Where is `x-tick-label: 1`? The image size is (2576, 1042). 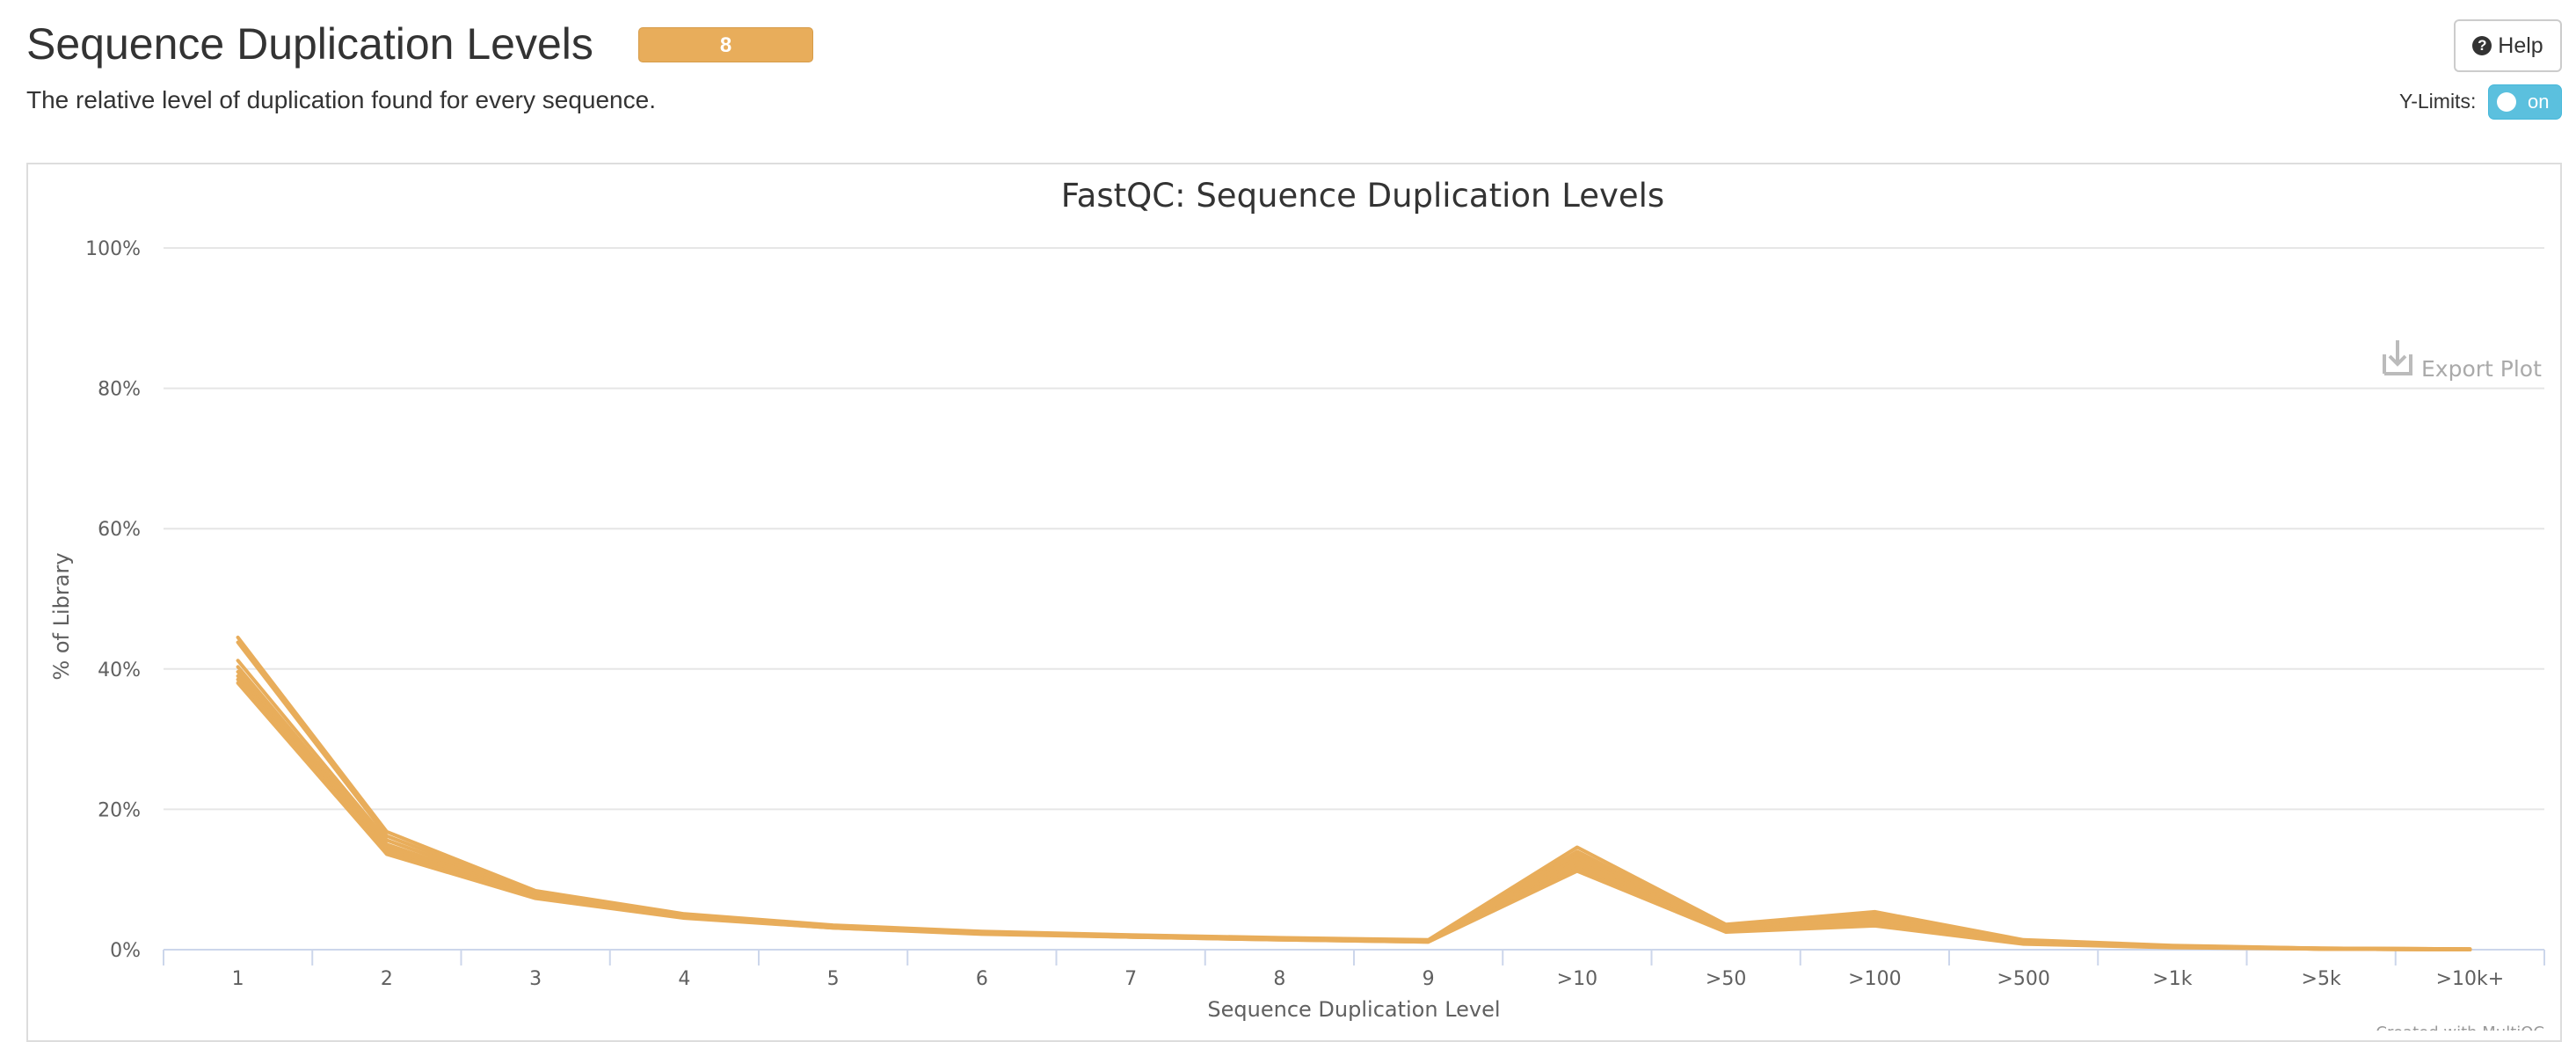
x-tick-label: 1 is located at coordinates (238, 979).